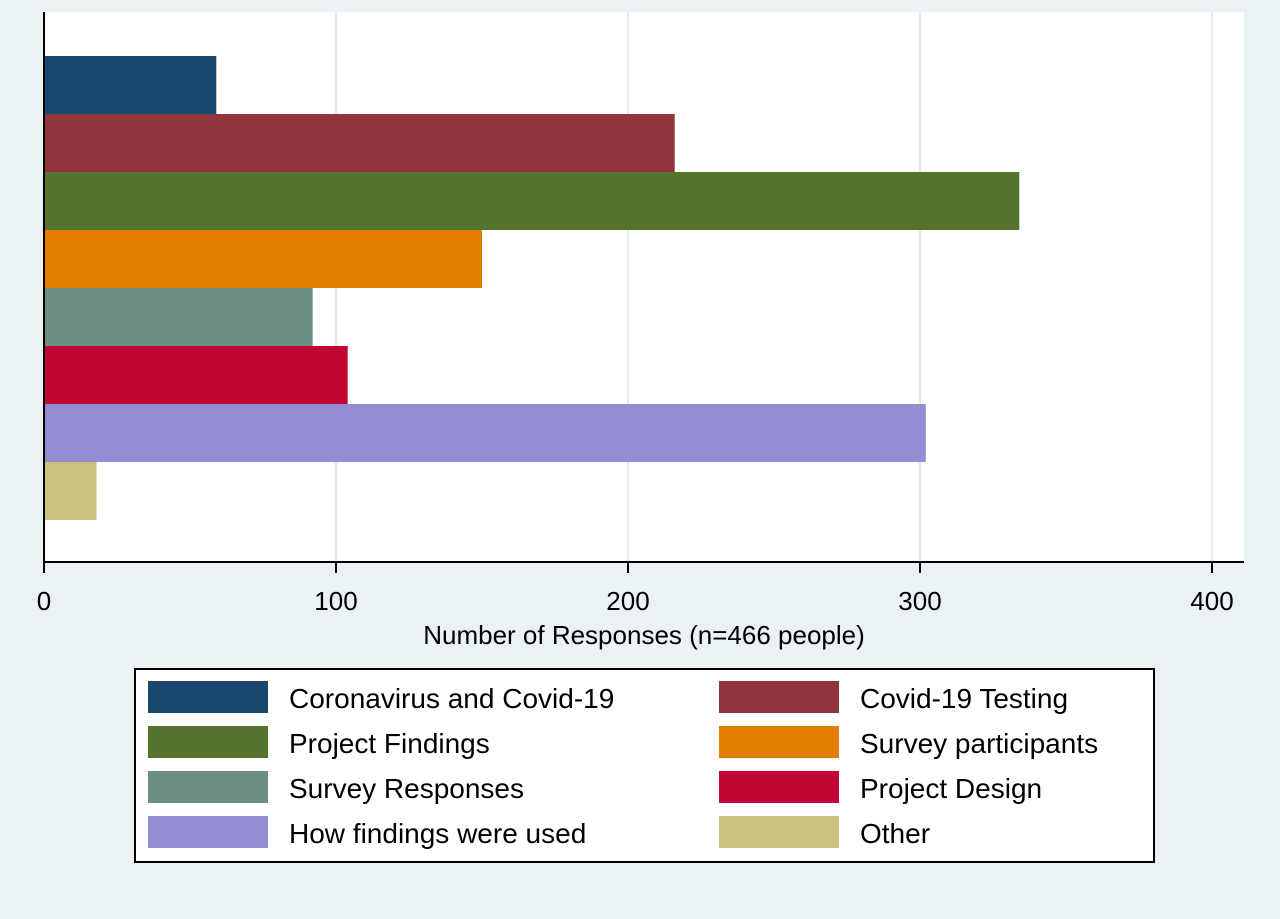  What do you see at coordinates (389, 743) in the screenshot?
I see `legend-label-3: Project Findings` at bounding box center [389, 743].